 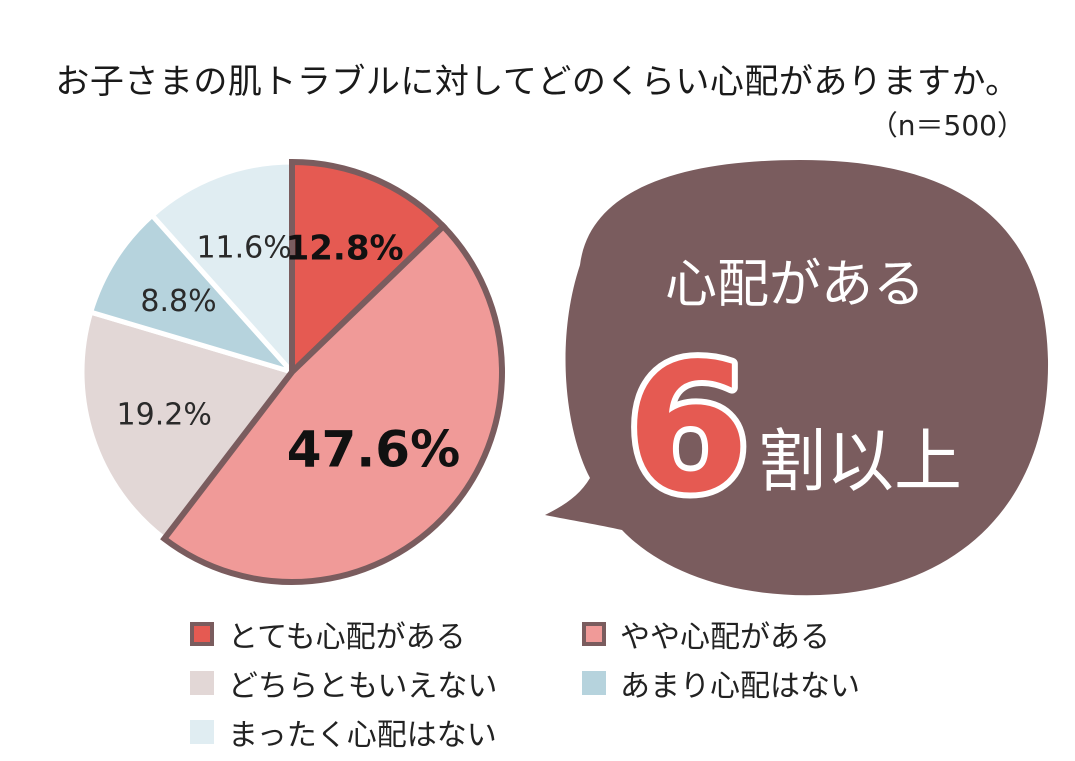 I want to click on callout-line1: 心配がある, so click(x=795, y=285).